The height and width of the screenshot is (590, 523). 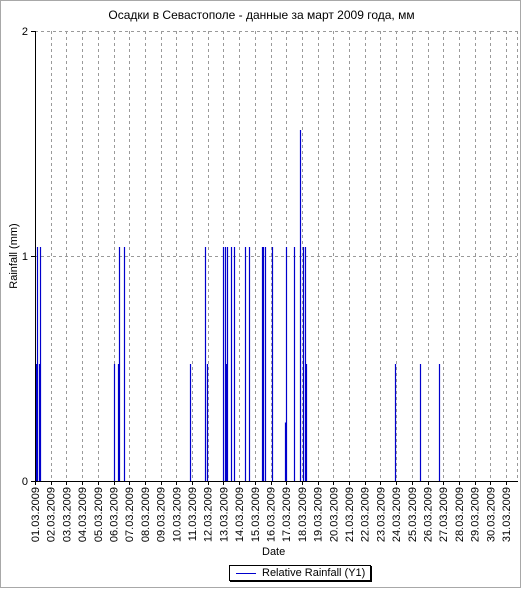 What do you see at coordinates (224, 514) in the screenshot?
I see `x-tick-label: 13.03.2009` at bounding box center [224, 514].